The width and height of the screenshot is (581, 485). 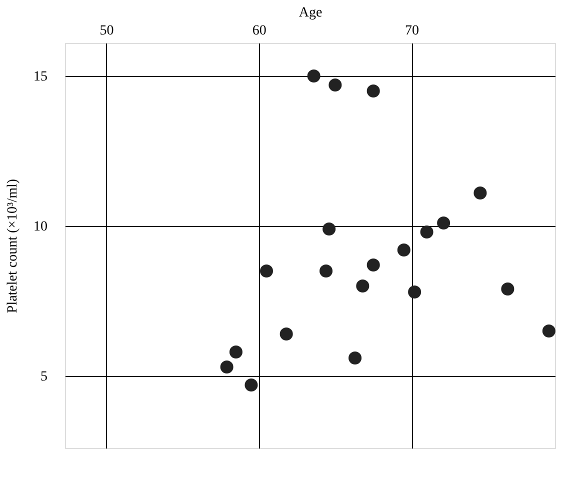 I want to click on x-tick-label: 60, so click(x=259, y=31).